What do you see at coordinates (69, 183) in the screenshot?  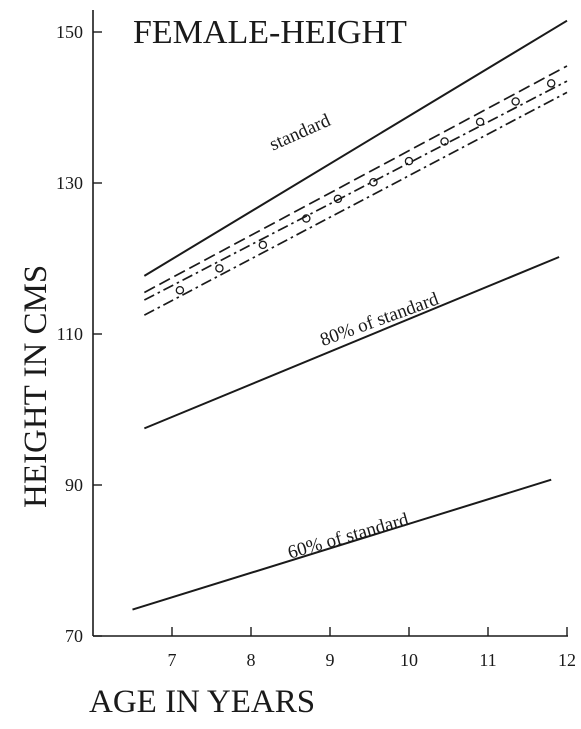 I see `y-tick-label-130: 130` at bounding box center [69, 183].